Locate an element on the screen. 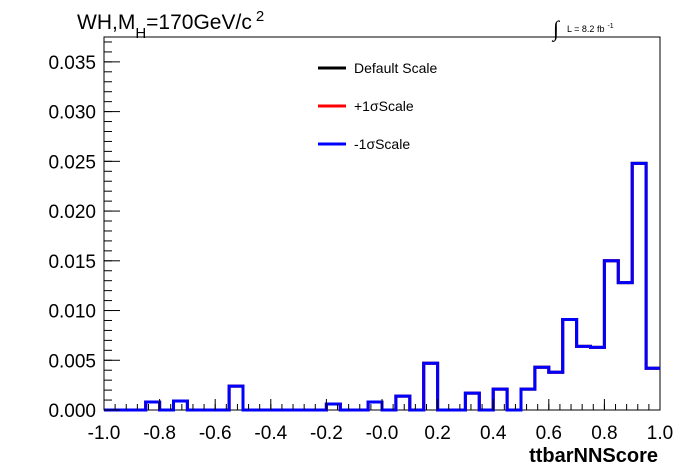 The height and width of the screenshot is (472, 696). lumi-label: L = 8.2 fb -1 is located at coordinates (590, 28).